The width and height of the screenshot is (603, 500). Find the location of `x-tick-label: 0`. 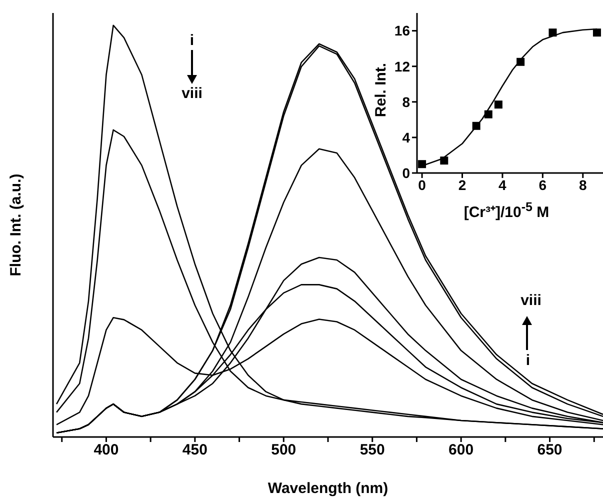

x-tick-label: 0 is located at coordinates (422, 184).